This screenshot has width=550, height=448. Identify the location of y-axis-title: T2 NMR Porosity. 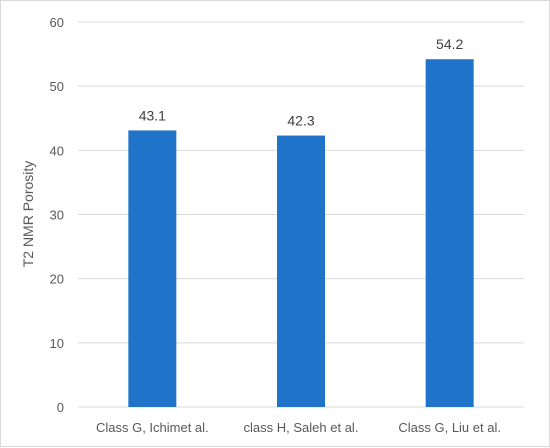
(28, 214).